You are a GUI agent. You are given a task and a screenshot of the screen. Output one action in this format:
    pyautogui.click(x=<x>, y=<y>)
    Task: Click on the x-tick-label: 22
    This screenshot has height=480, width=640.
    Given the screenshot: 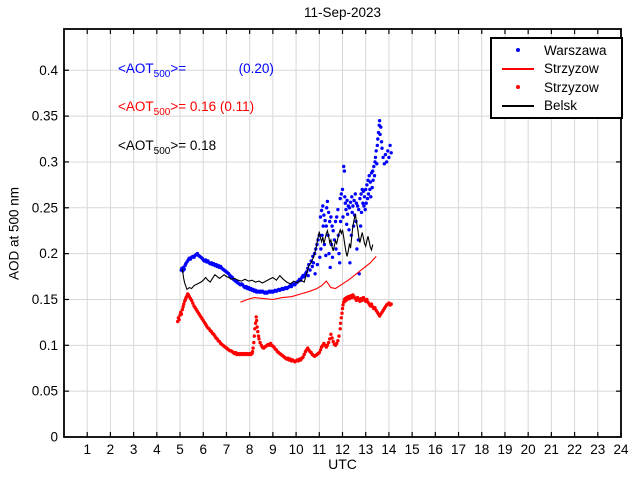 What is the action you would take?
    pyautogui.click(x=574, y=449)
    